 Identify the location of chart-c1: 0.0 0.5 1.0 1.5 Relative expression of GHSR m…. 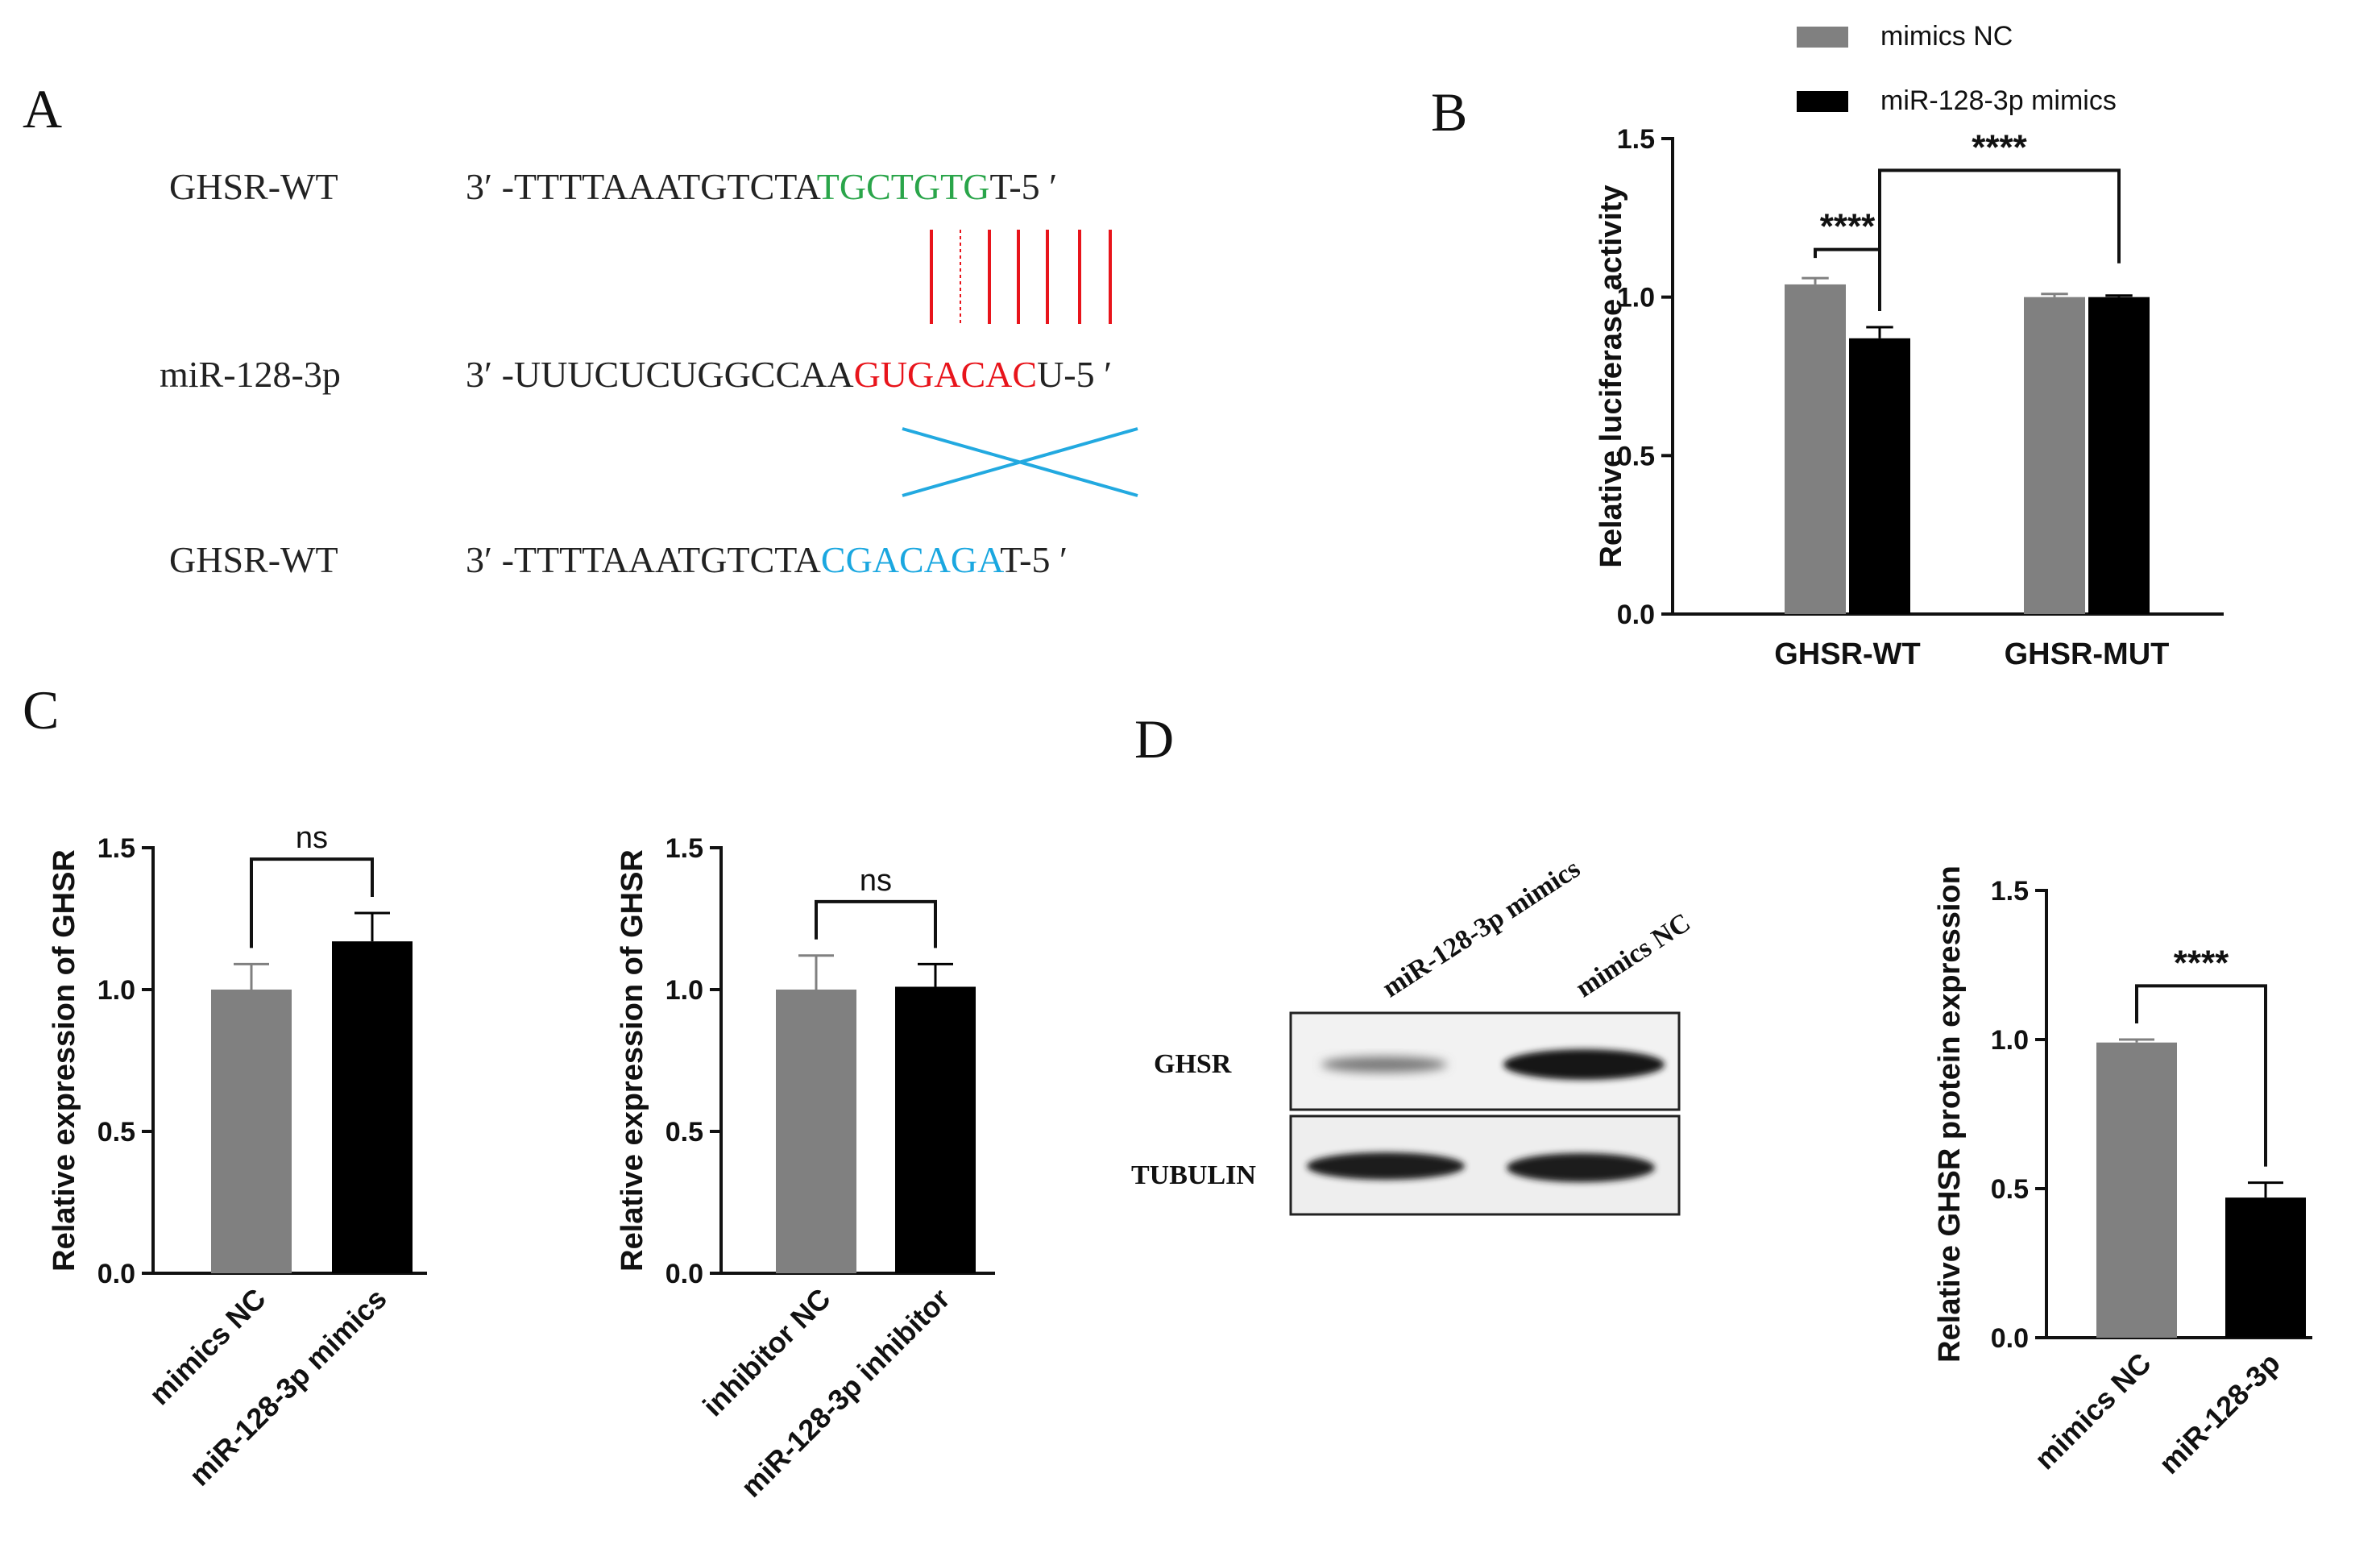
(238, 1156).